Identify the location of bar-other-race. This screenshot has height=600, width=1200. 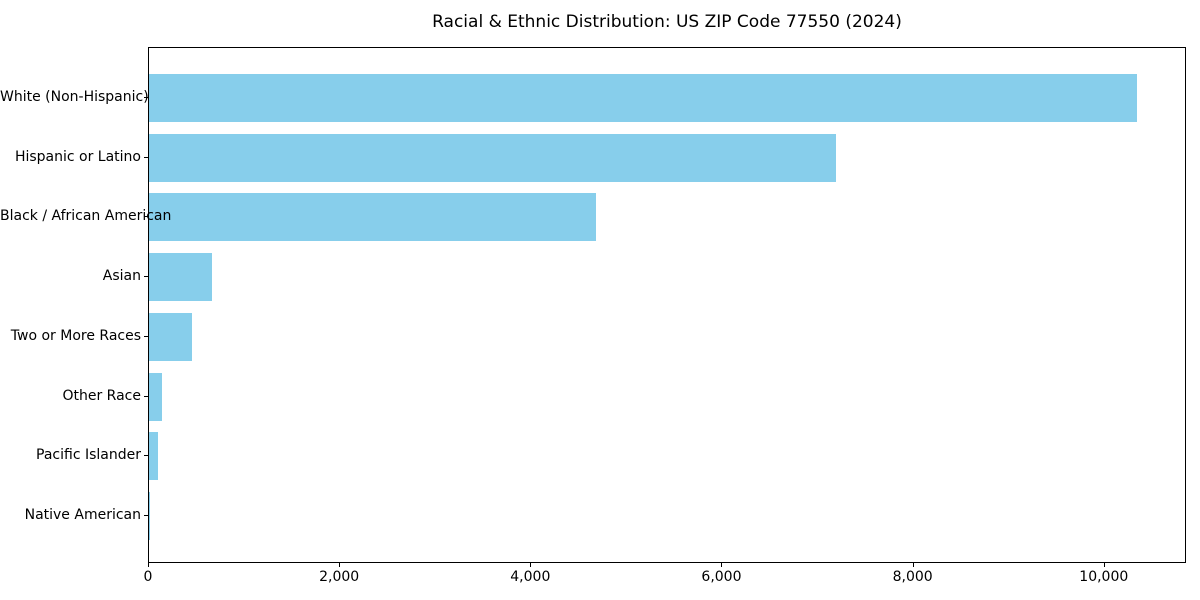
(155, 396).